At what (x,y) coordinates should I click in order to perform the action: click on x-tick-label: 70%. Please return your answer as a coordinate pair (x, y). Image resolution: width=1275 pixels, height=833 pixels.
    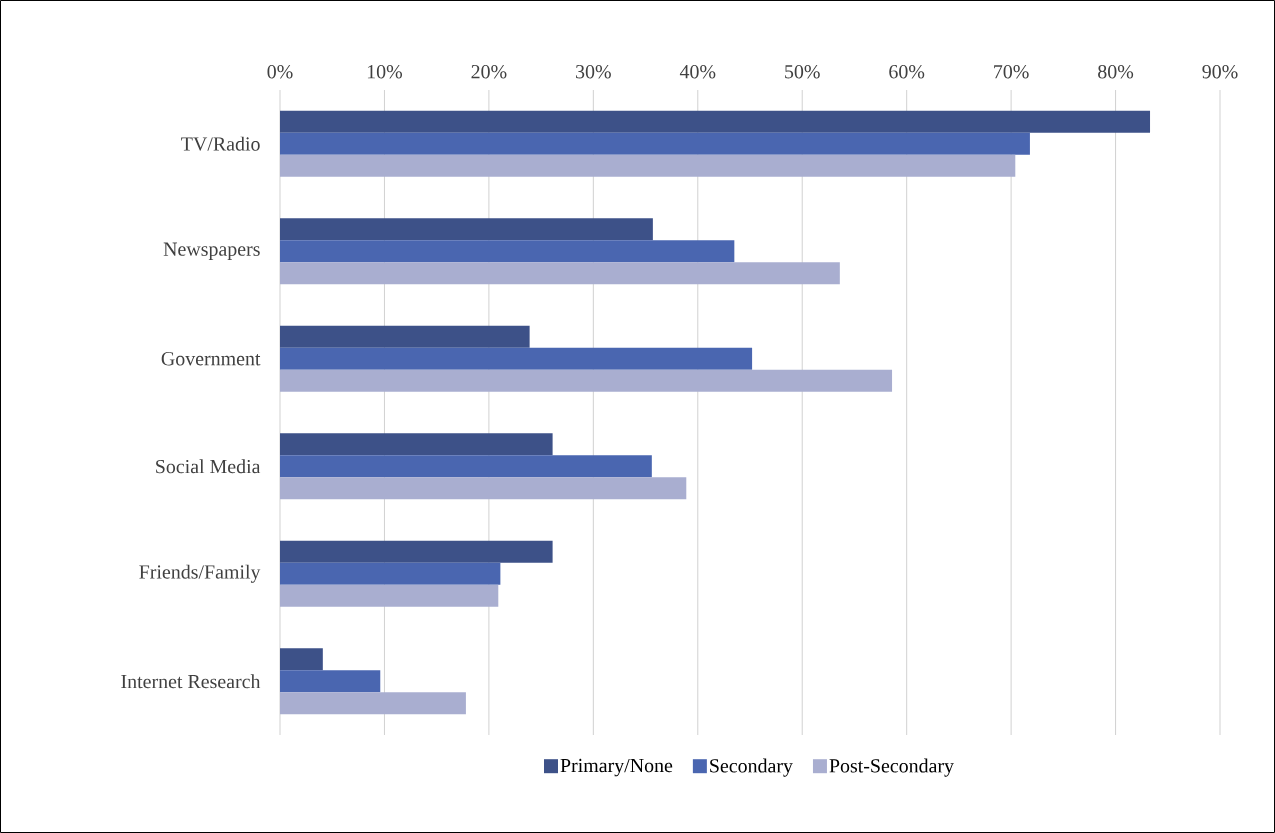
    Looking at the image, I should click on (1011, 71).